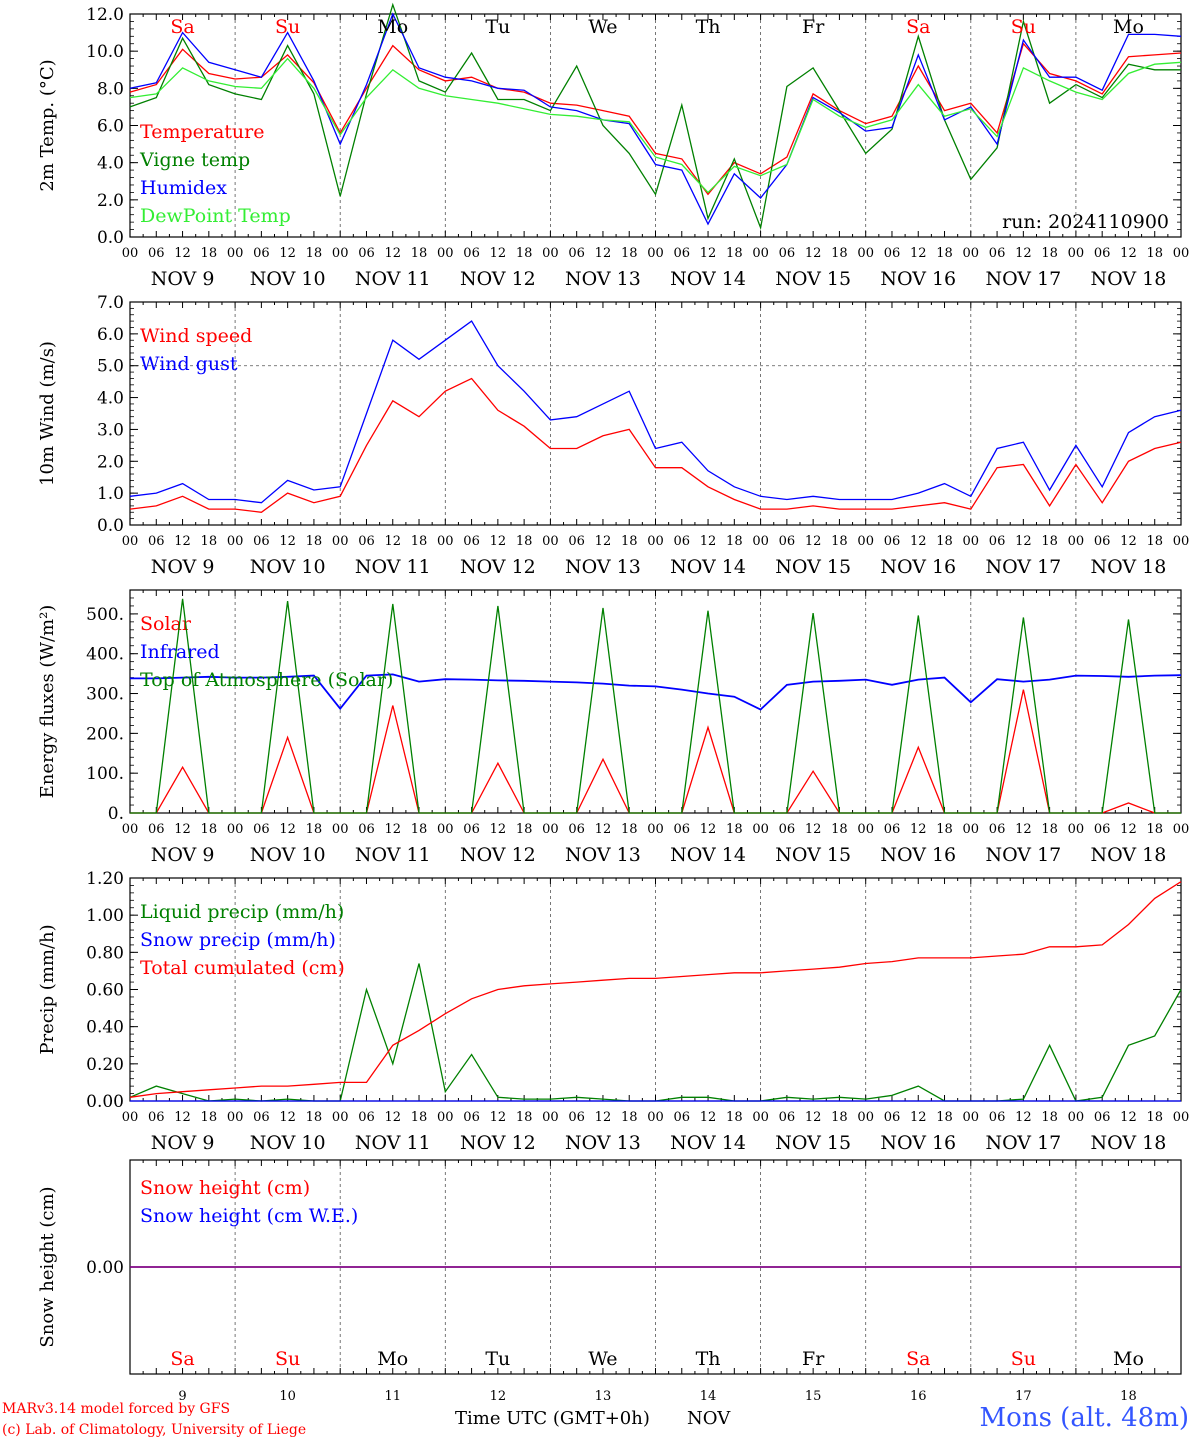  What do you see at coordinates (552, 1418) in the screenshot?
I see `time-axis-title: Time UTC (GMT+0h)` at bounding box center [552, 1418].